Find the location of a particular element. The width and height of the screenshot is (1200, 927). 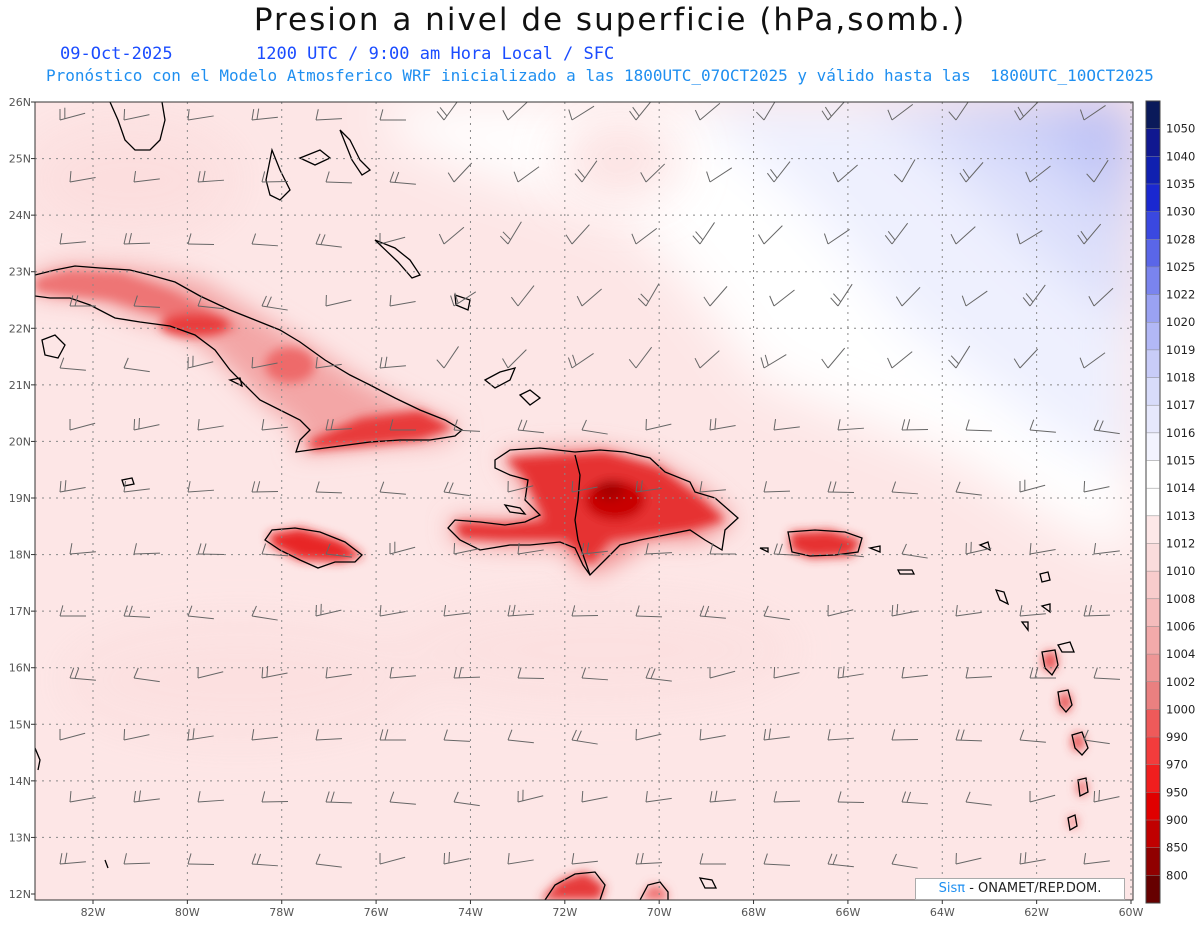

colorbar-label: 1008 is located at coordinates (1180, 599).